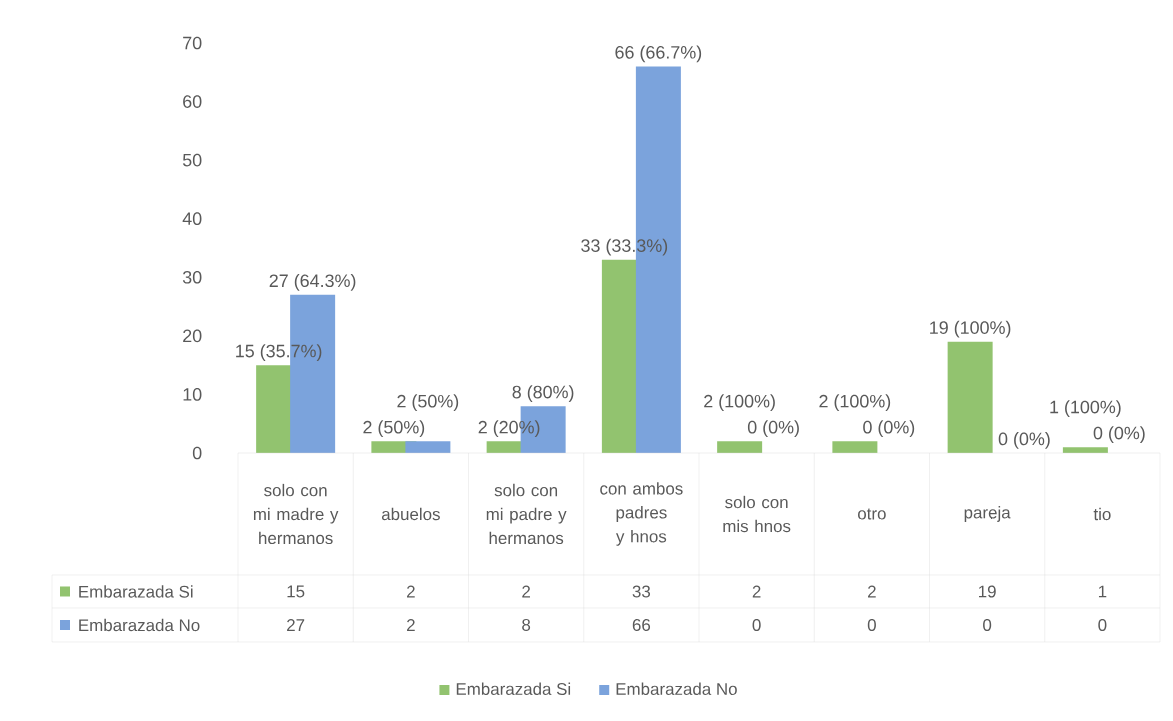  What do you see at coordinates (296, 514) in the screenshot?
I see `x-tick-label: solo con mi madre y hermanos` at bounding box center [296, 514].